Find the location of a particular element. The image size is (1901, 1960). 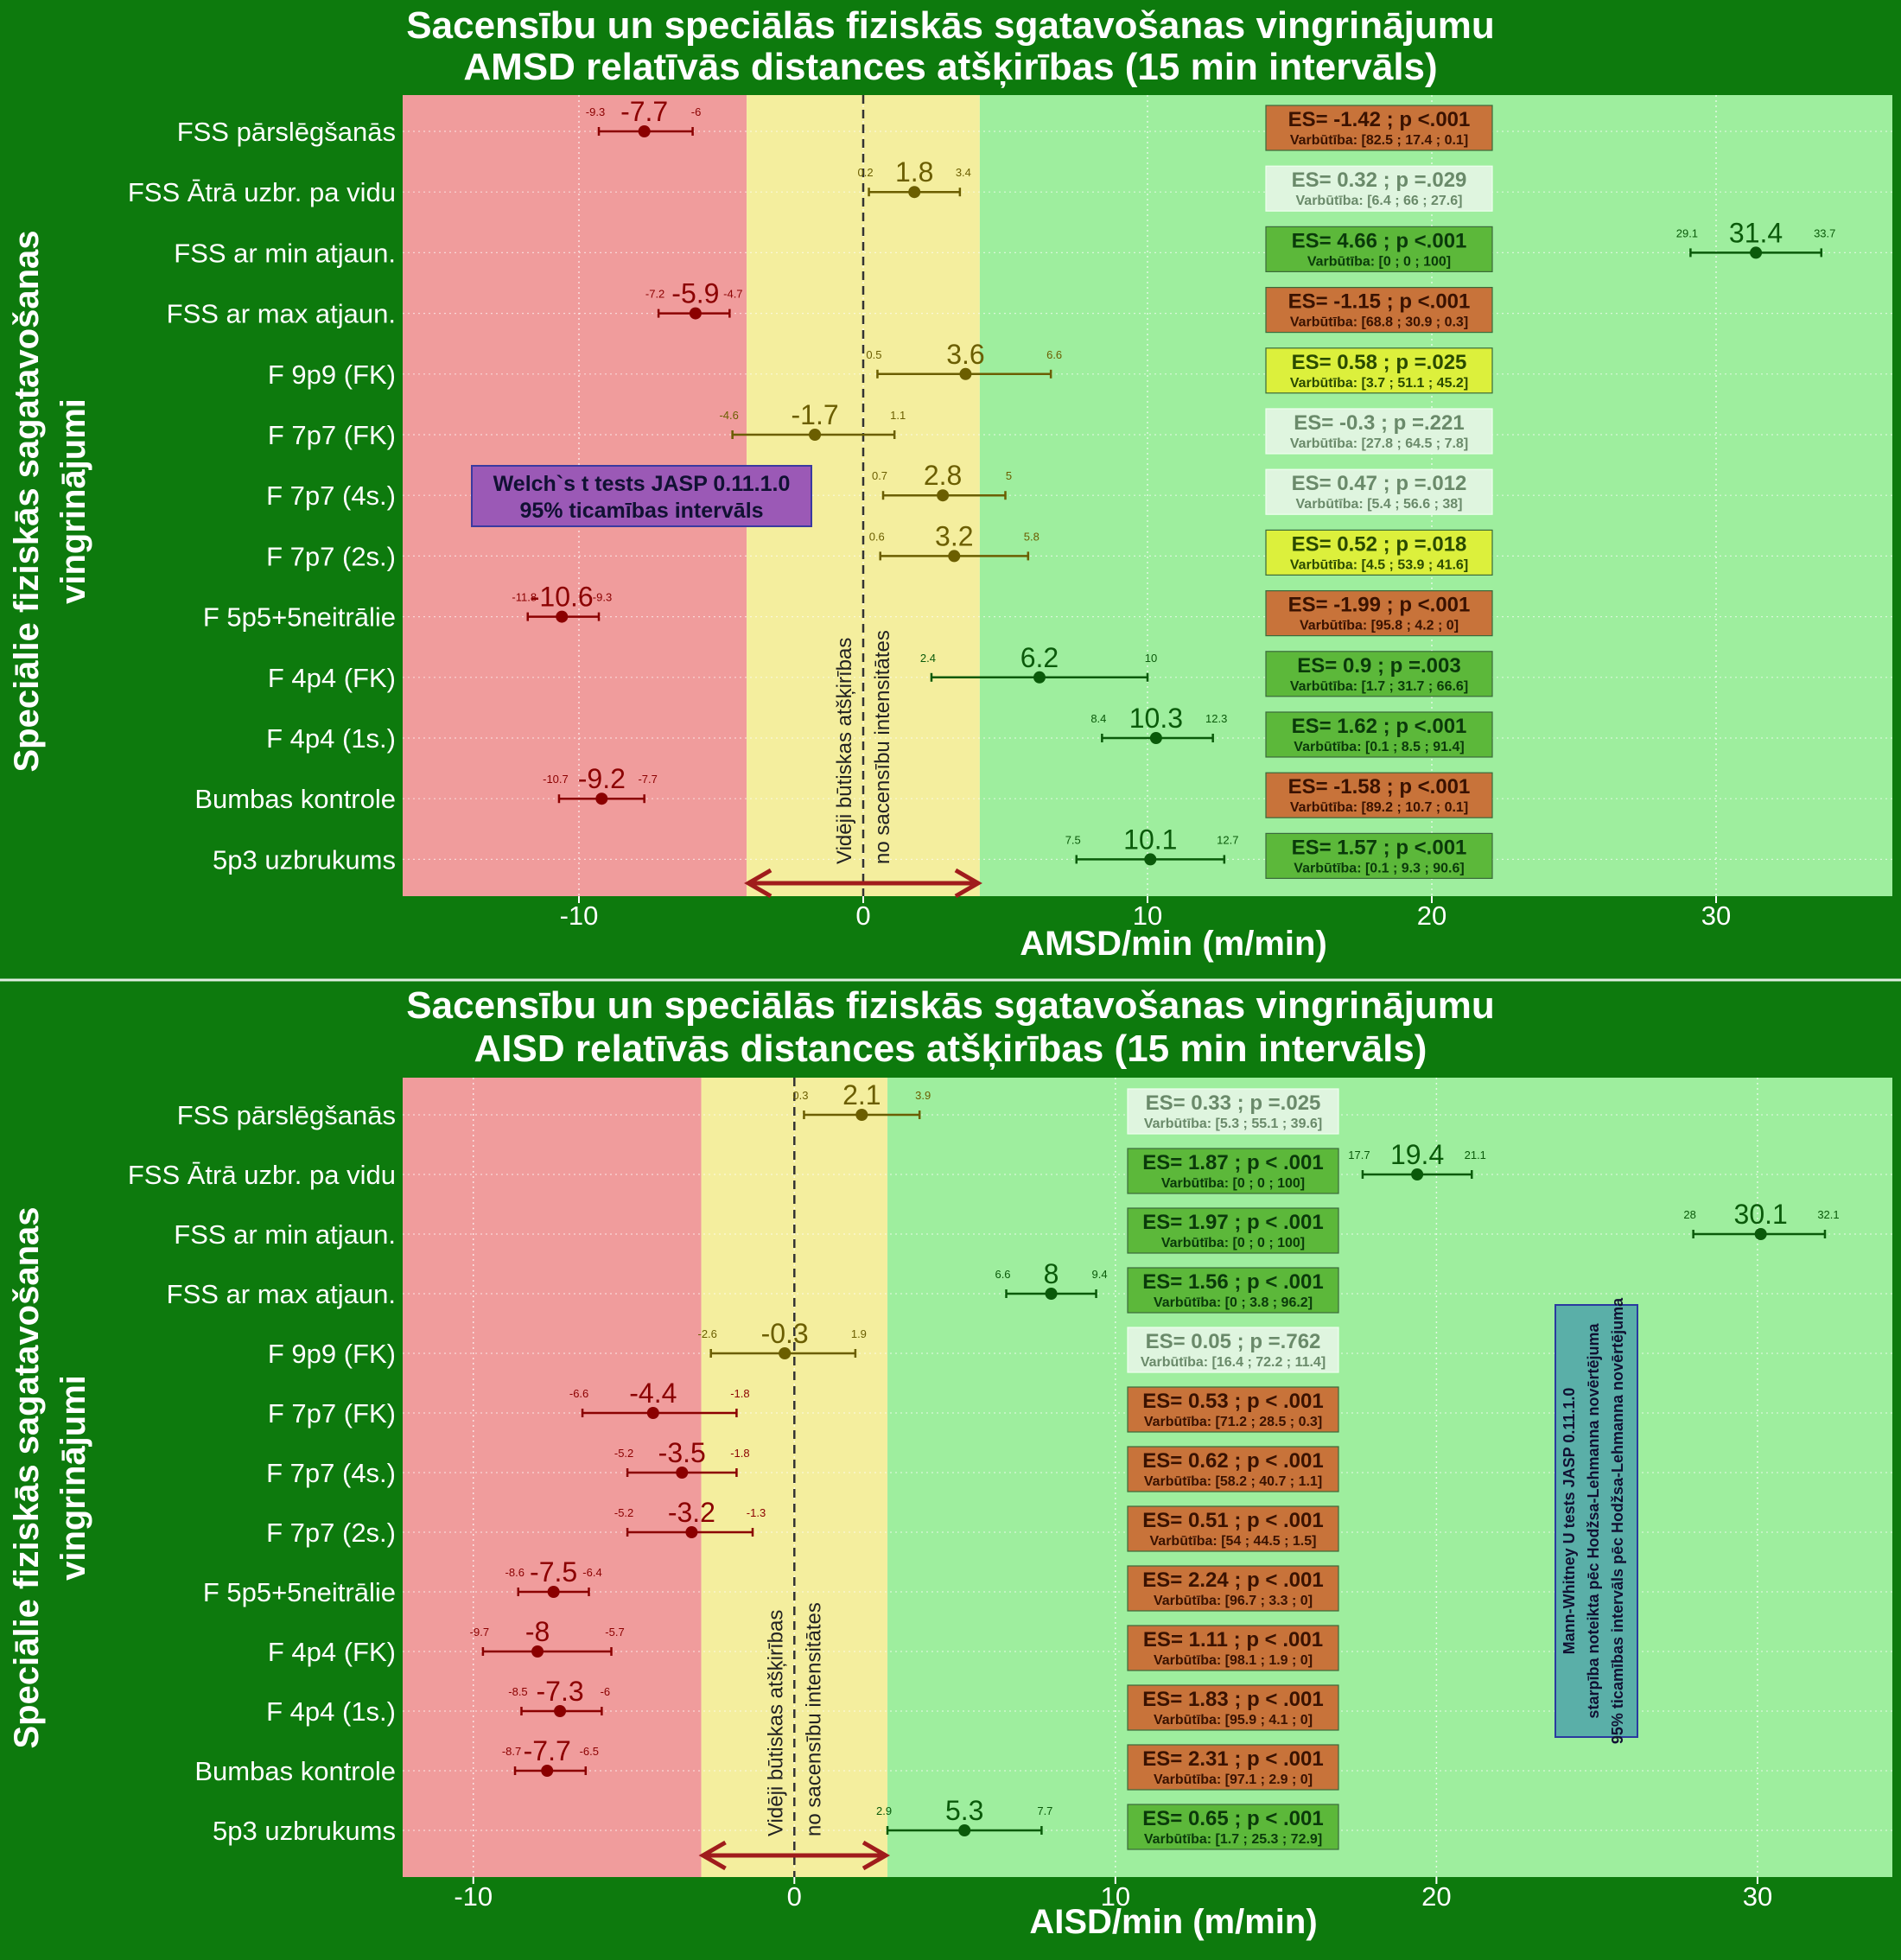

ci-high-label: 7.7 is located at coordinates (1044, 1811).